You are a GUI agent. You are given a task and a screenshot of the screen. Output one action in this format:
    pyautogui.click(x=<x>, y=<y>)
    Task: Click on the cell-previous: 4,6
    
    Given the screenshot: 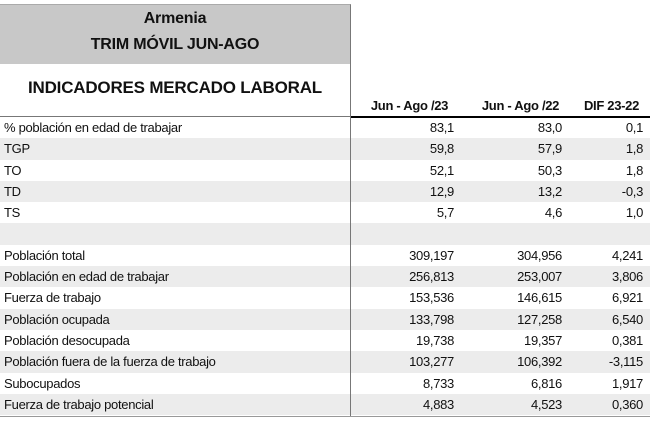 What is the action you would take?
    pyautogui.click(x=553, y=213)
    